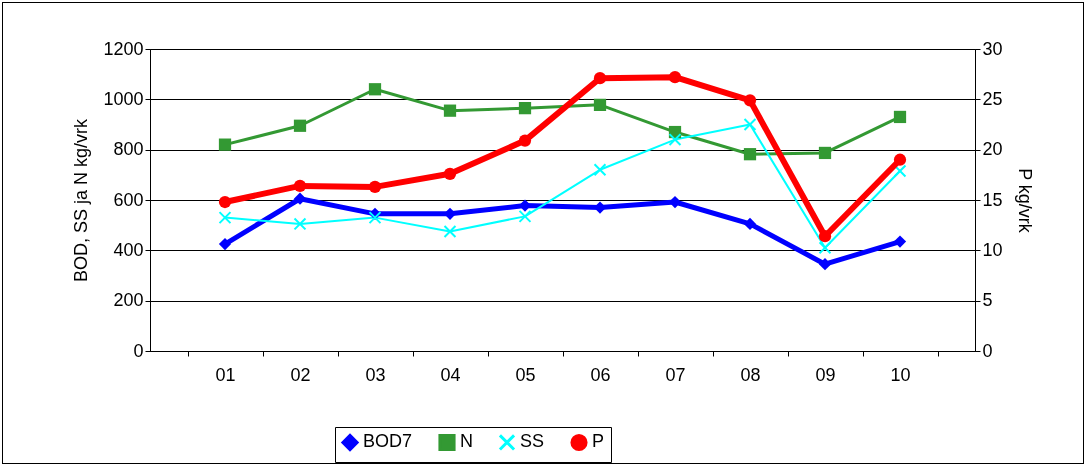 This screenshot has width=1088, height=468. What do you see at coordinates (600, 374) in the screenshot?
I see `x-tick-label: 06` at bounding box center [600, 374].